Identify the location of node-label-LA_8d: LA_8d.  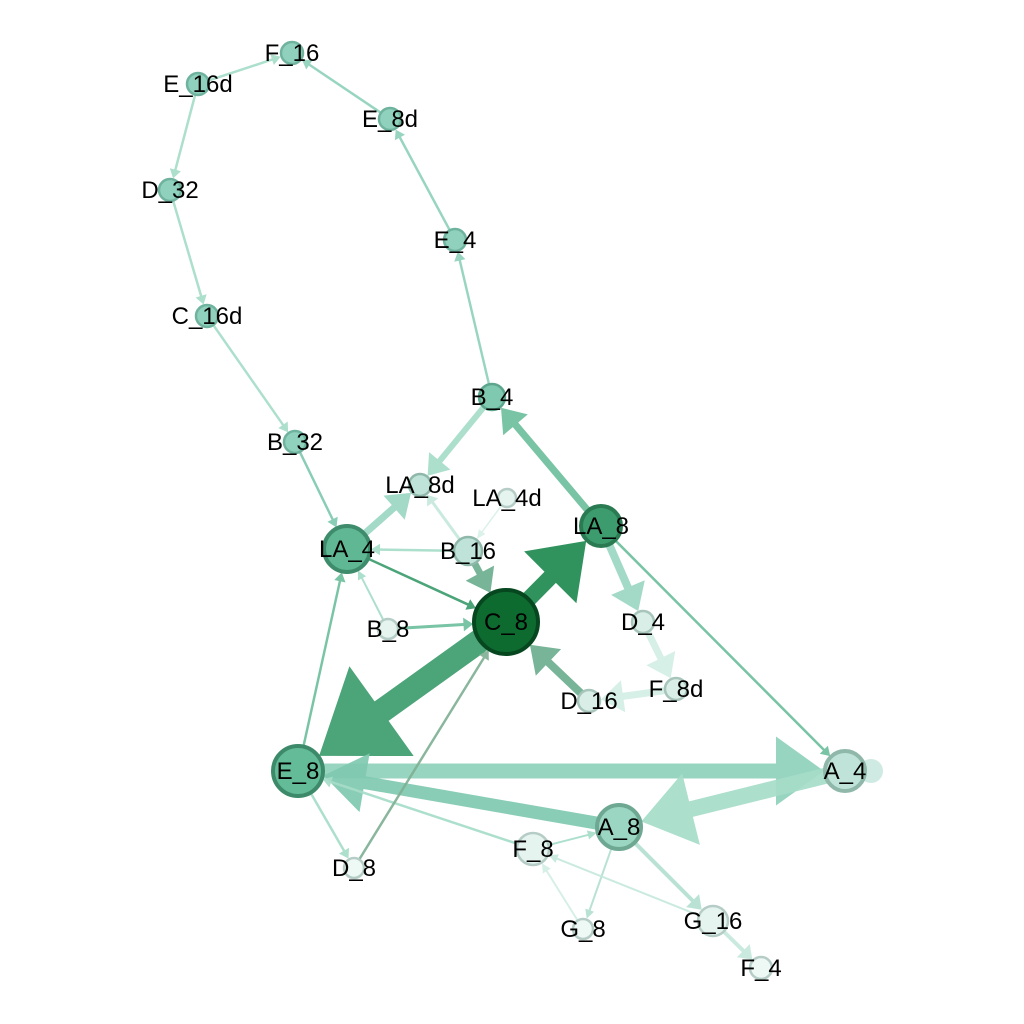
(419, 485).